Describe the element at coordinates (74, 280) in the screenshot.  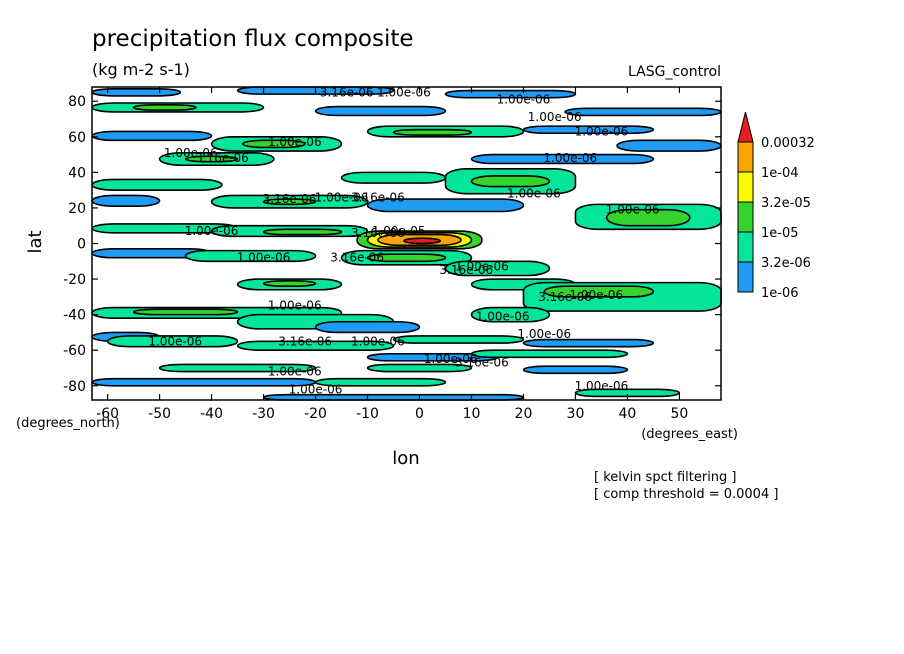
I see `y-tick-label: -20` at that location.